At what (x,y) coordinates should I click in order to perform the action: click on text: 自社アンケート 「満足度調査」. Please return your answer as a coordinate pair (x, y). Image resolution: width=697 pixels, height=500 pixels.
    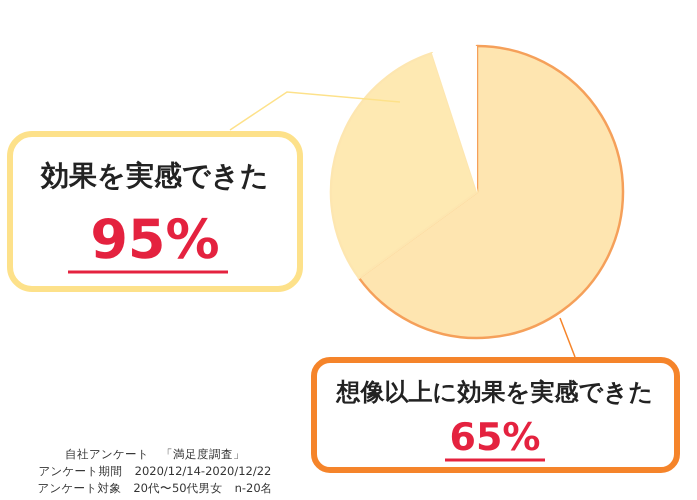
    Looking at the image, I should click on (155, 454).